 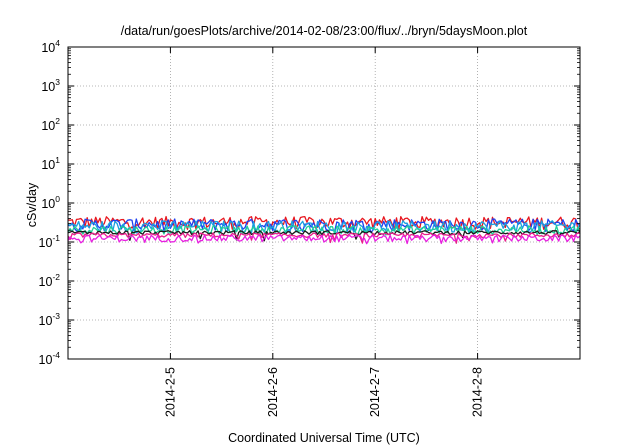 I want to click on y-tick-label: 10⁻⁴, so click(x=50, y=358).